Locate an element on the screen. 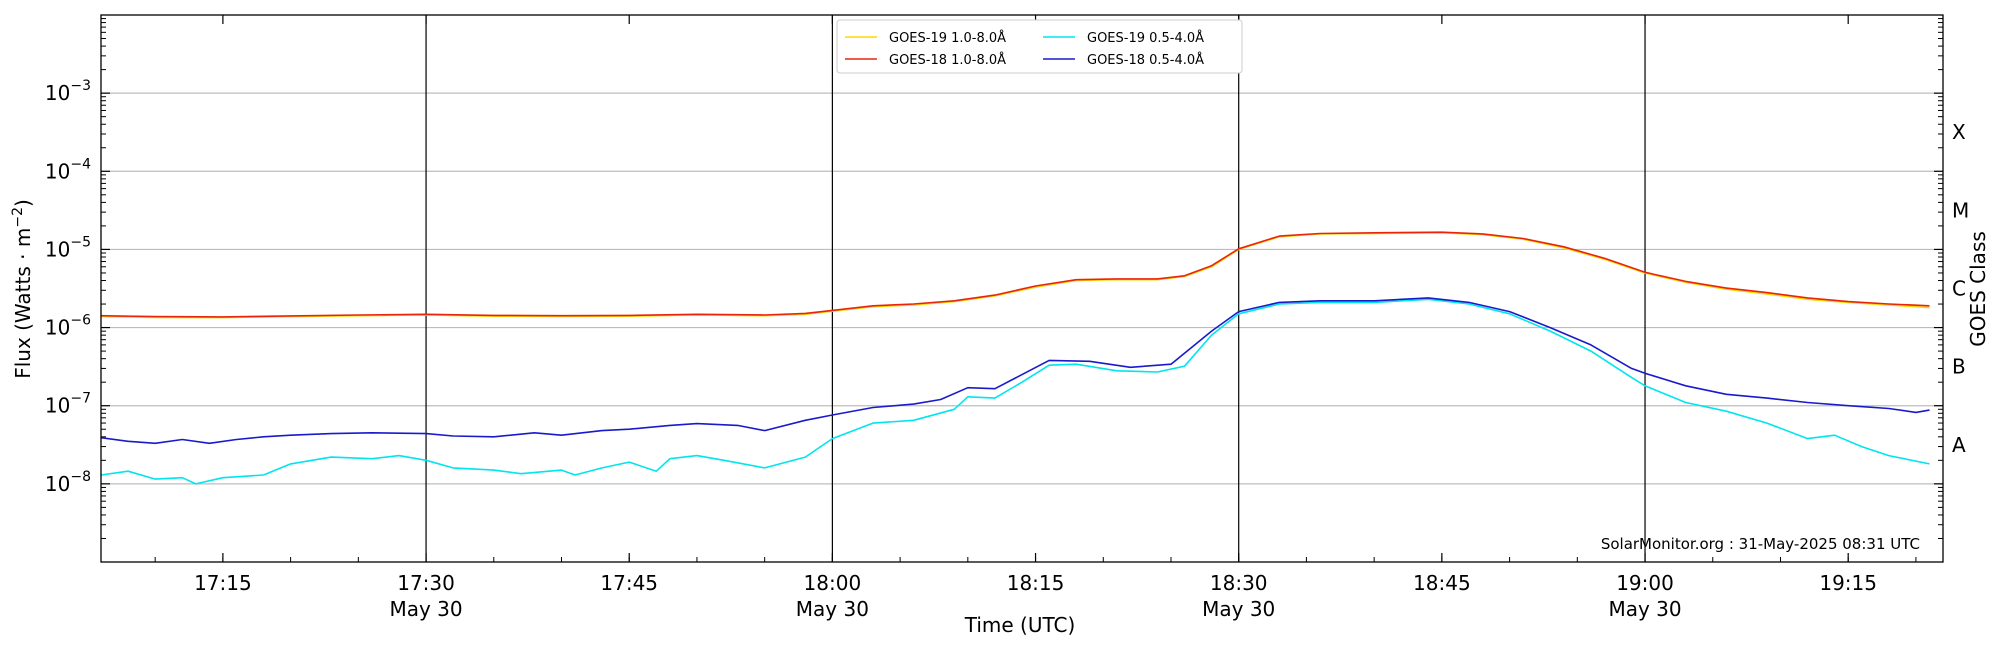 The height and width of the screenshot is (650, 2000). y-tick-exponent: −4 is located at coordinates (80, 164).